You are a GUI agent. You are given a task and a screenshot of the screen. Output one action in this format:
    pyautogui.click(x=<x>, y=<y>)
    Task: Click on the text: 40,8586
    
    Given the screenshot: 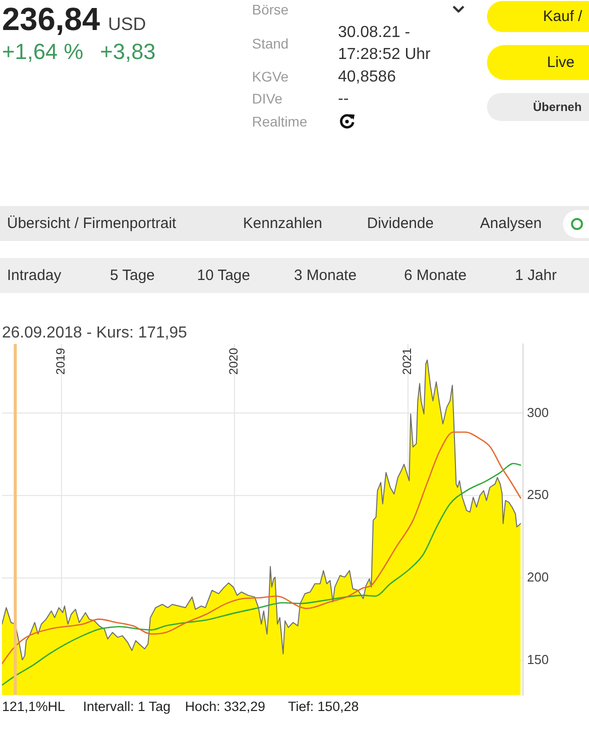 What is the action you would take?
    pyautogui.click(x=367, y=77)
    